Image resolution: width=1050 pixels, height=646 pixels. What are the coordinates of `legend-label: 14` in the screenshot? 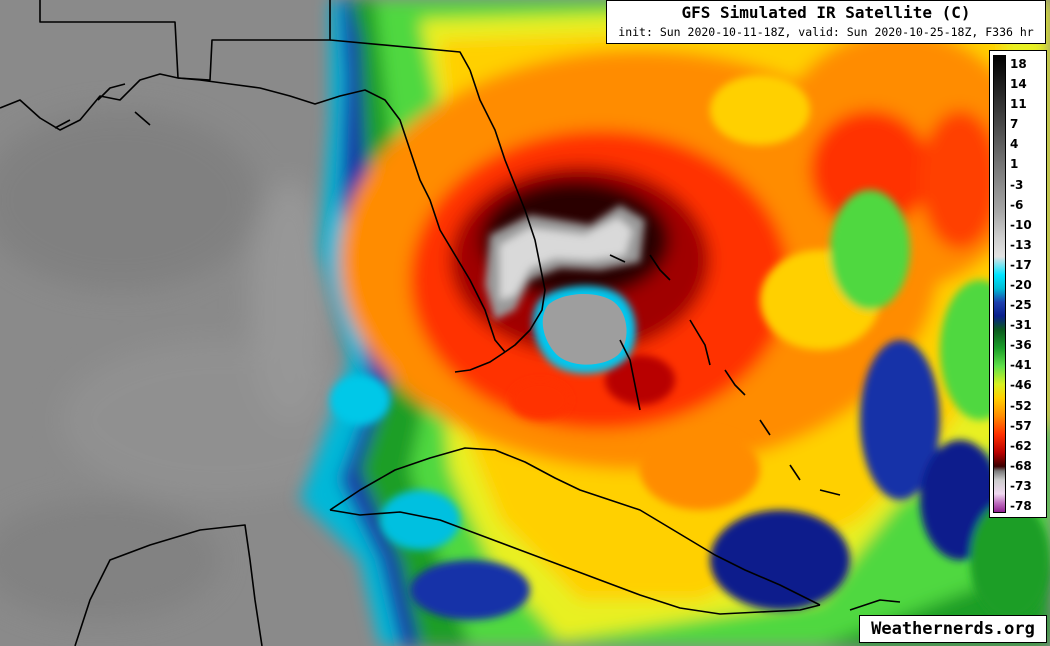 It's located at (1018, 84).